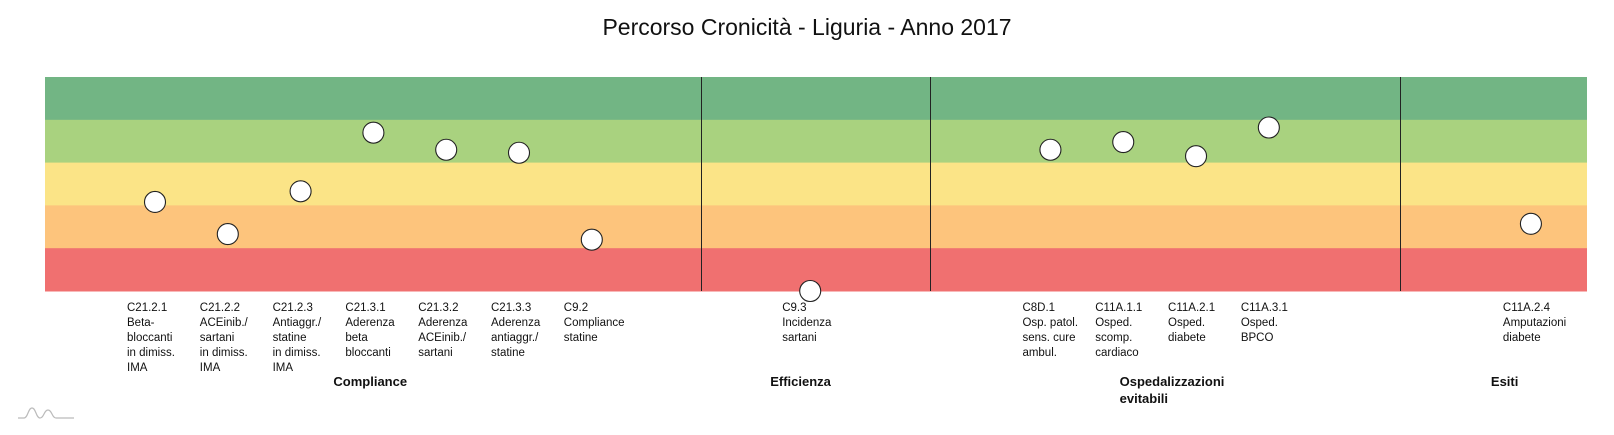  I want to click on indicator-name-line: ambul., so click(1039, 353).